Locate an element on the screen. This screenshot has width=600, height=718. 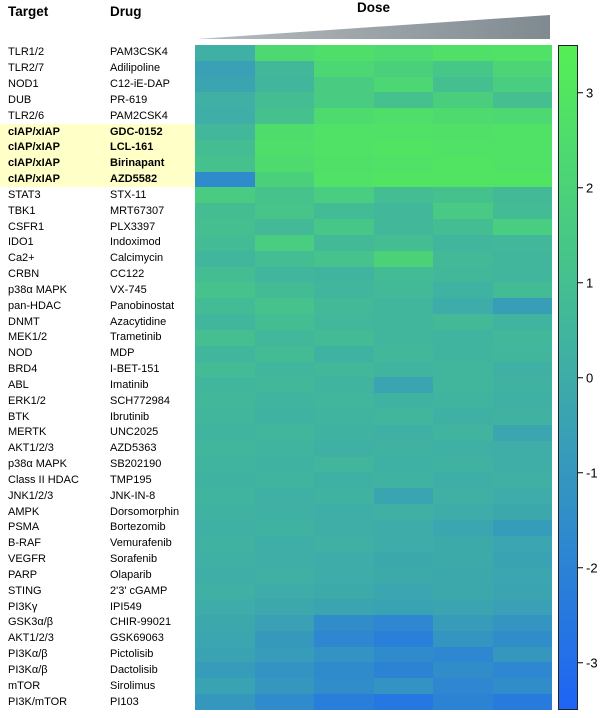
table-row: MEK1/2 Trametinib is located at coordinates (97, 338).